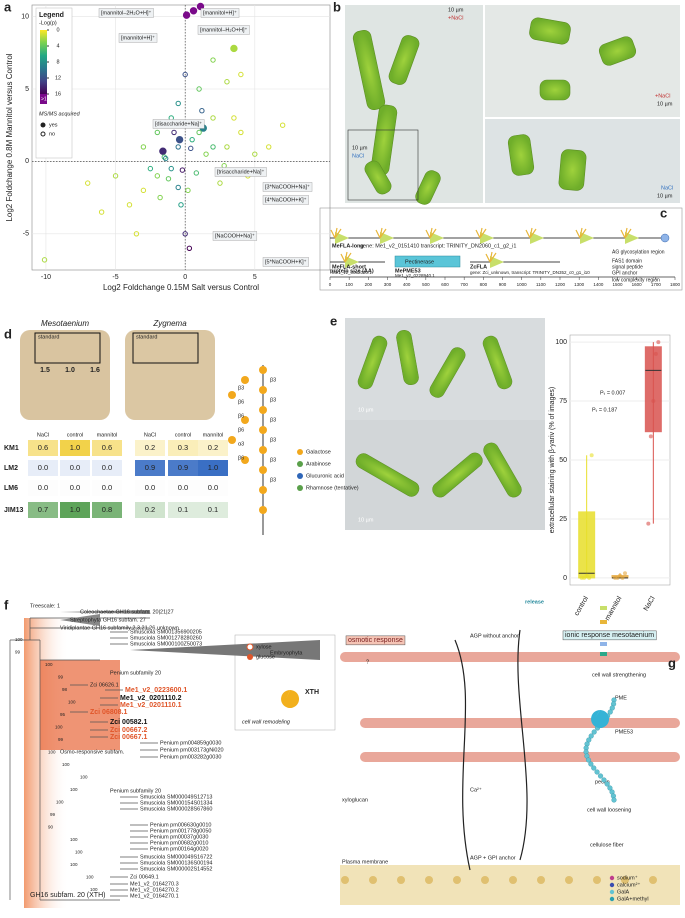 The image size is (685, 918). What do you see at coordinates (180, 831) in the screenshot?
I see `leaf-label: Penium pm001778g0050` at bounding box center [180, 831].